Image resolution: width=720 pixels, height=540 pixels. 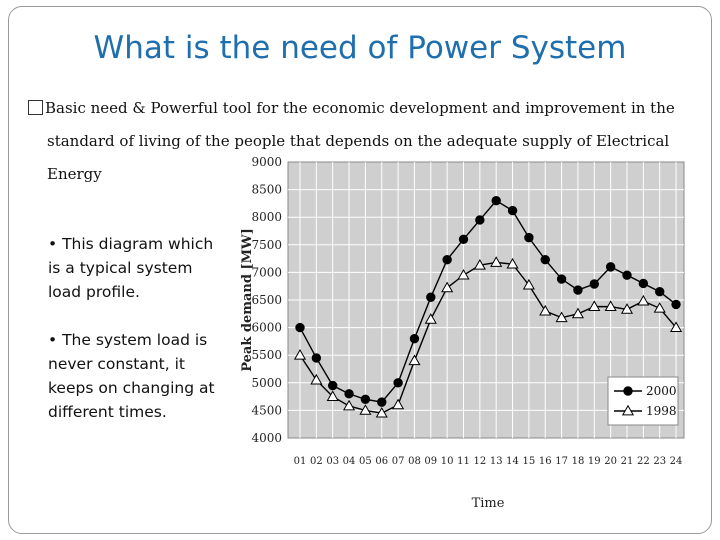 I want to click on legend-label: 1998, so click(x=661, y=411).